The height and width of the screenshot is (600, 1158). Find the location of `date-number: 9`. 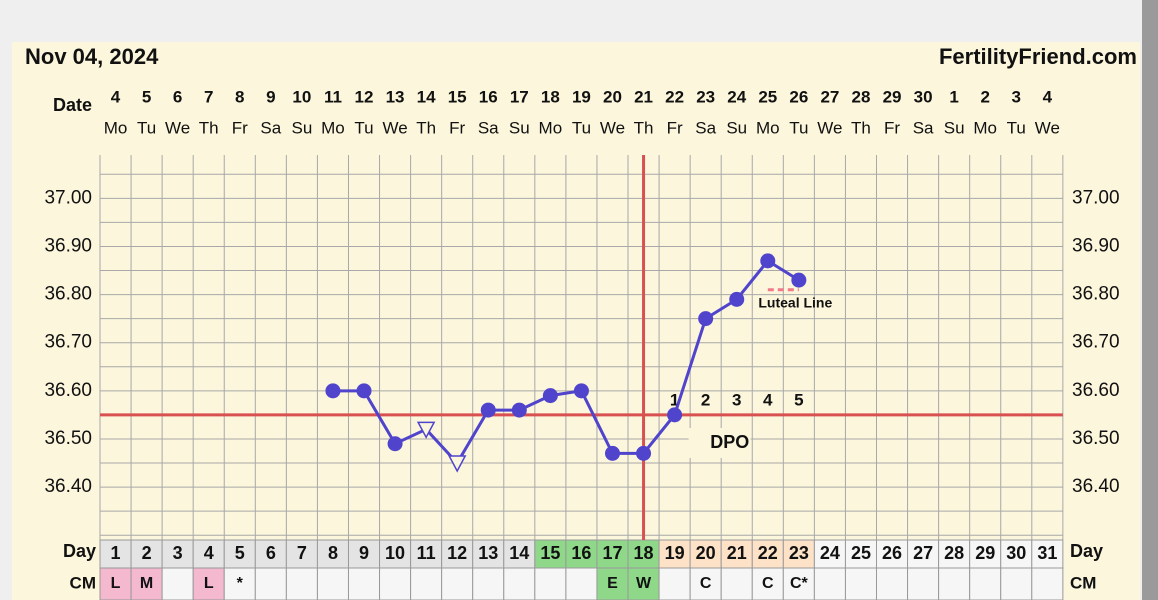

date-number: 9 is located at coordinates (270, 96).